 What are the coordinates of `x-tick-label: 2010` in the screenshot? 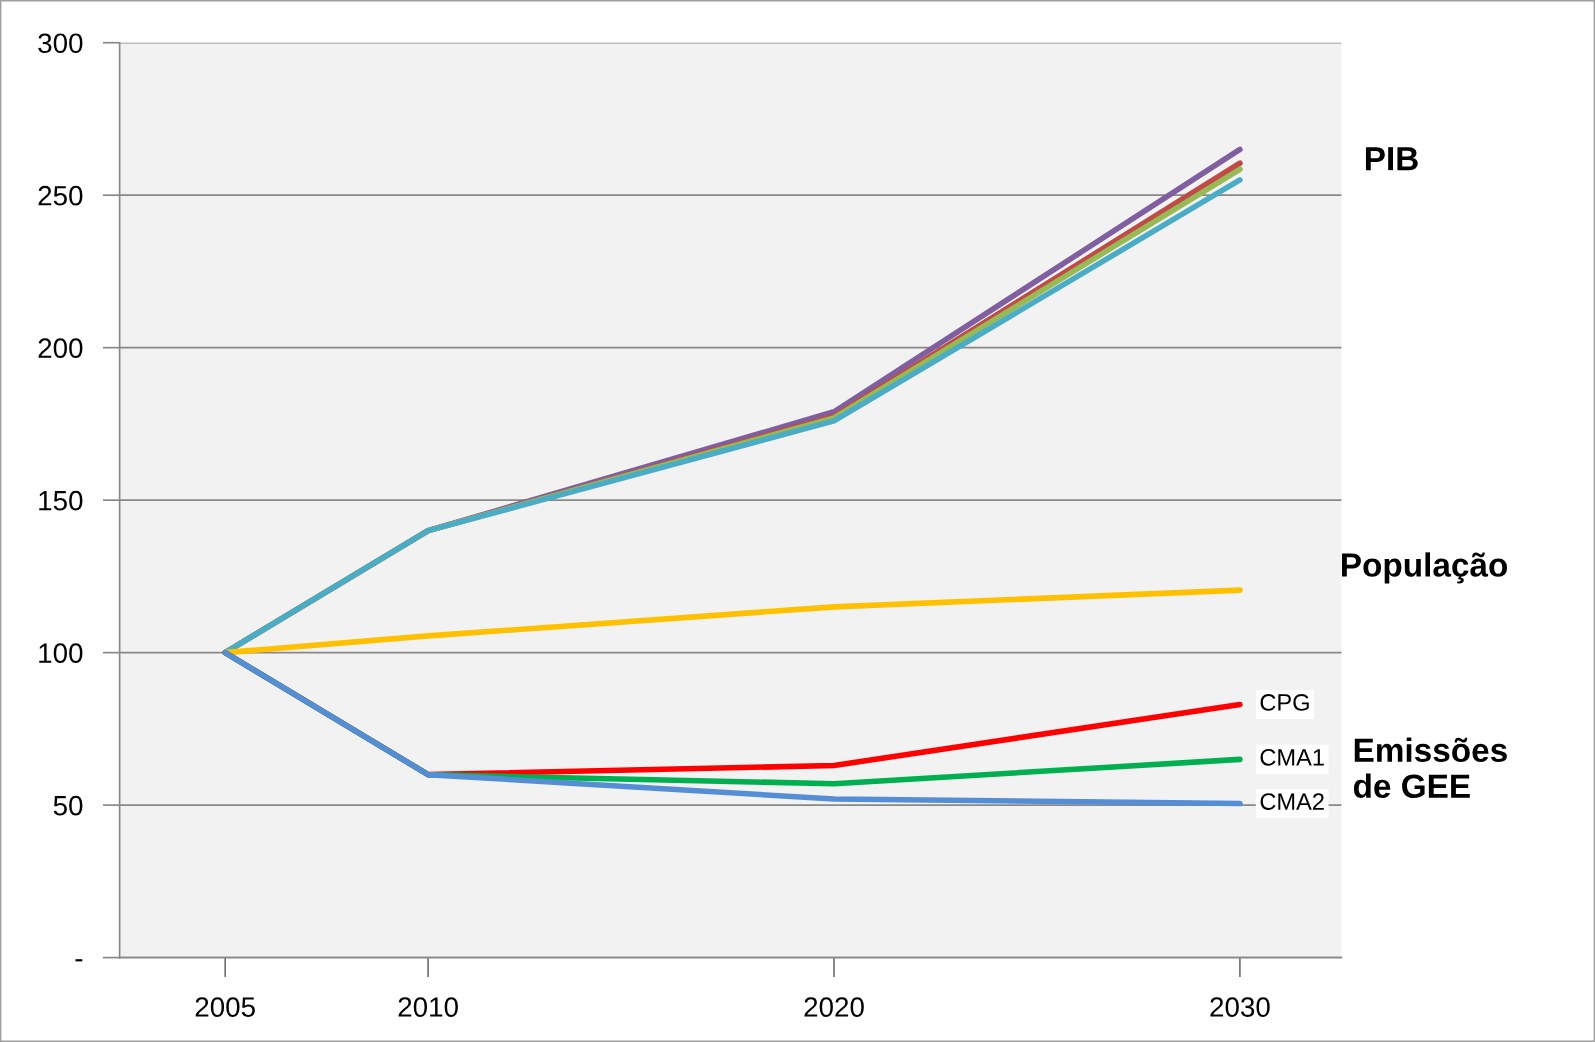 It's located at (428, 1007).